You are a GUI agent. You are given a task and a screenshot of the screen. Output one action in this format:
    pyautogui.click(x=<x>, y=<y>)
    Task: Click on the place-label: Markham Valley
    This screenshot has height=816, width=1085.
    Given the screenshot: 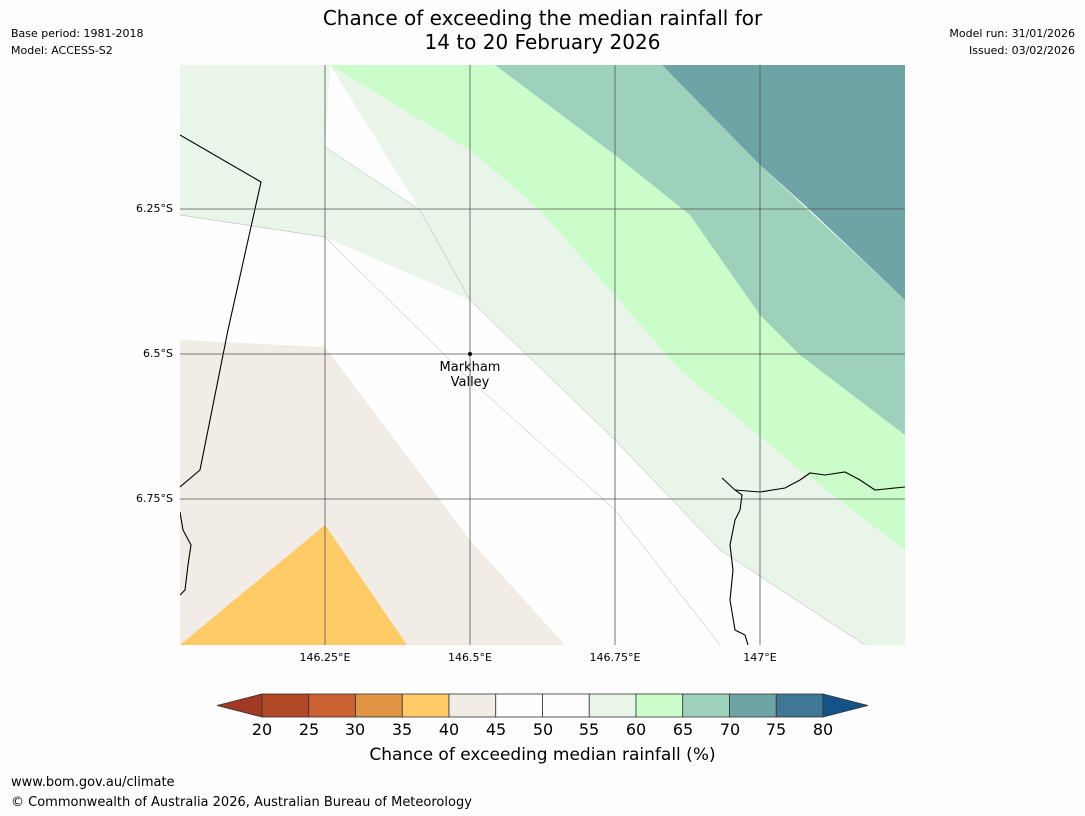 What is the action you would take?
    pyautogui.click(x=470, y=375)
    